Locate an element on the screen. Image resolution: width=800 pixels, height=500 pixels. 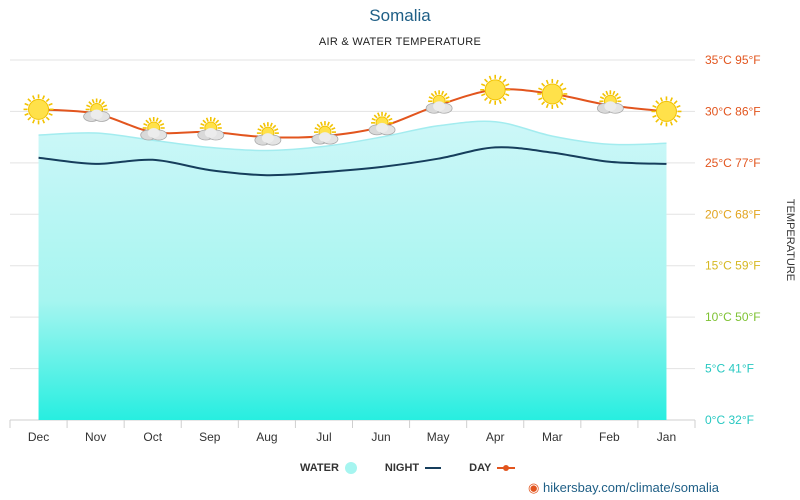
legend-day-swatch is located at coordinates (506, 468).